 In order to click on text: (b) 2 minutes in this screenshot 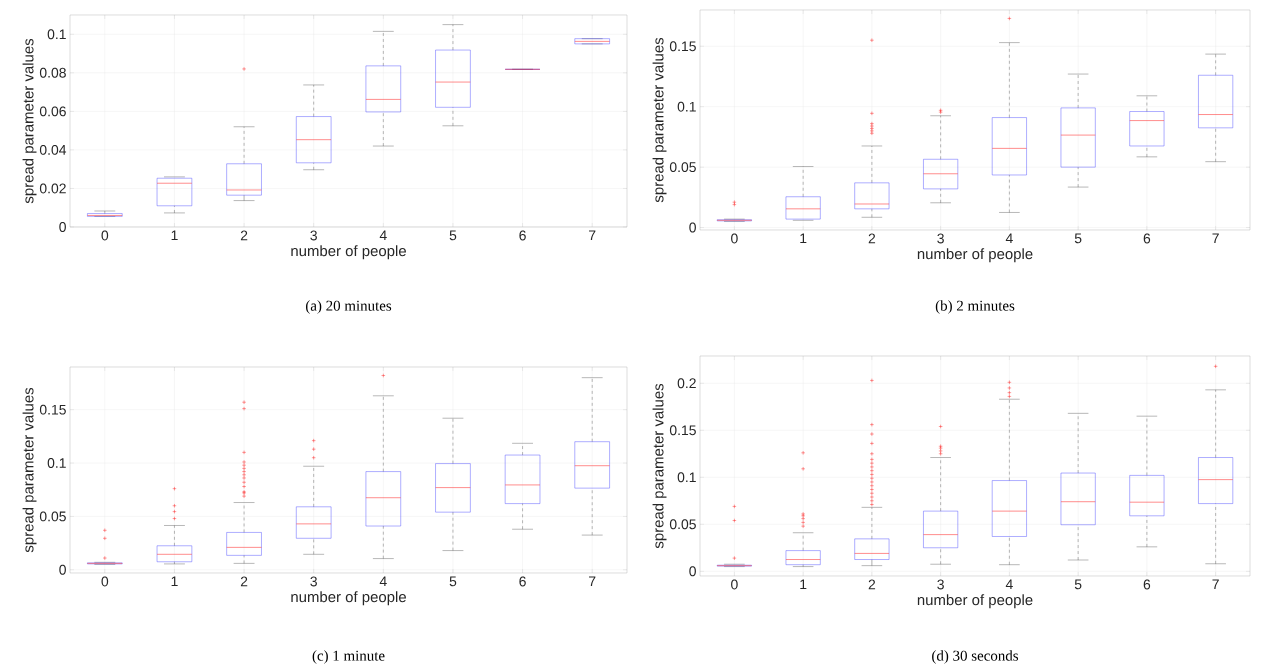, I will do `click(975, 307)`.